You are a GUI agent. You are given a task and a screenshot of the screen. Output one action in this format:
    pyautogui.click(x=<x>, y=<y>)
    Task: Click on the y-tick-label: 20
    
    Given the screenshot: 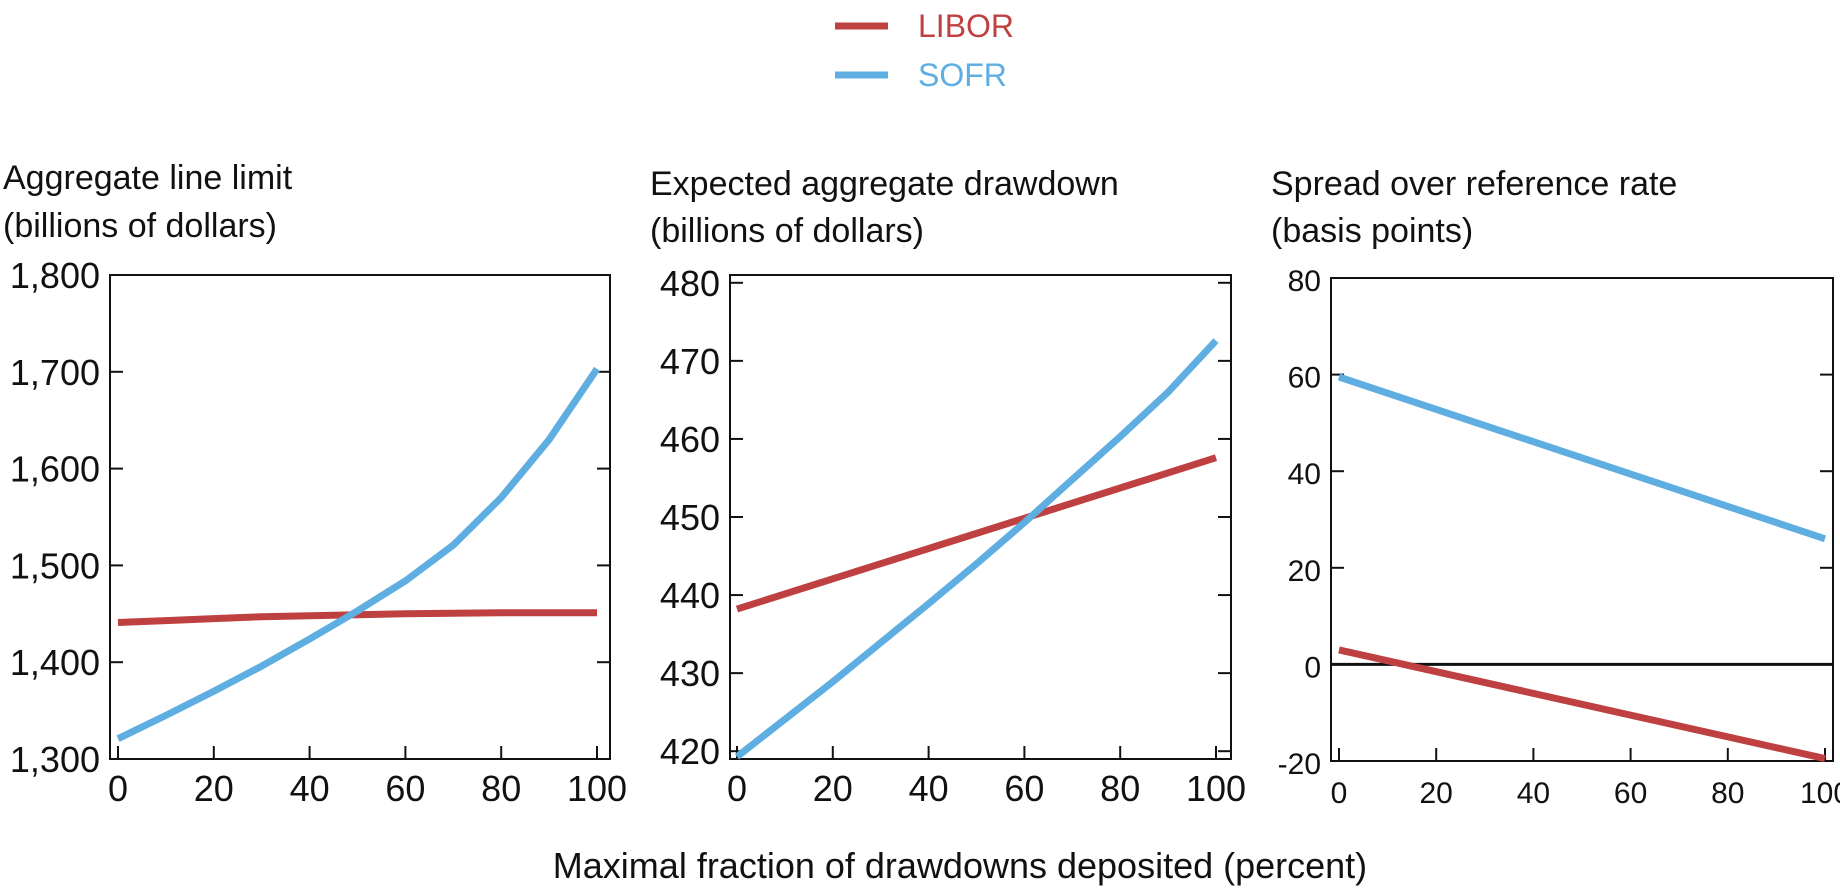 What is the action you would take?
    pyautogui.click(x=1304, y=571)
    